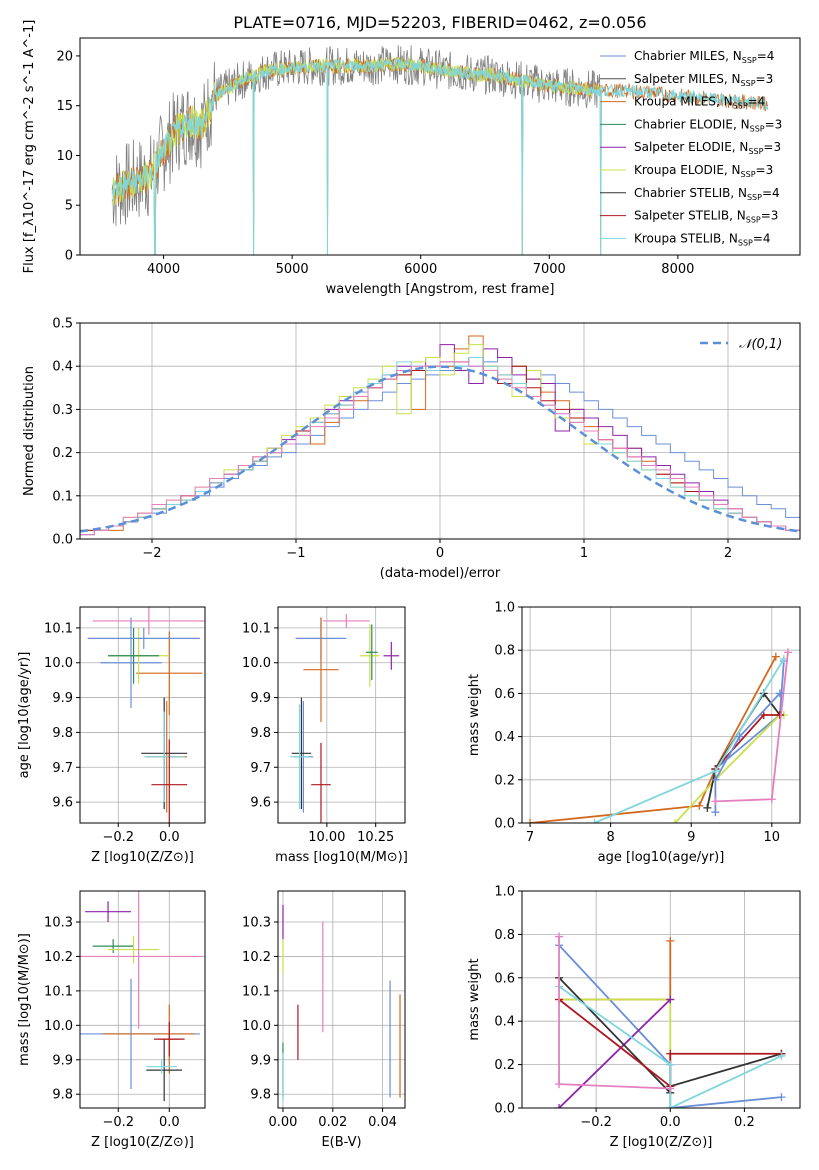  I want to click on legend-label: Salpeter ELODIE, NSSP=3, so click(707, 148).